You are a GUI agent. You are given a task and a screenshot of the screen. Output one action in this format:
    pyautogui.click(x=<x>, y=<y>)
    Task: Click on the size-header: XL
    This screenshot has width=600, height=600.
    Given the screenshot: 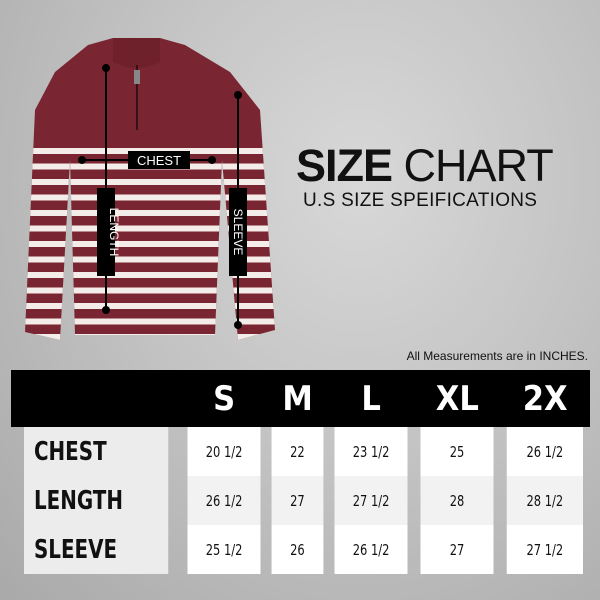 What is the action you would take?
    pyautogui.click(x=457, y=398)
    